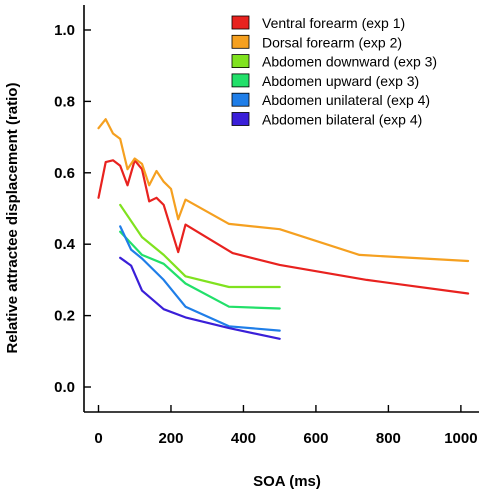  What do you see at coordinates (315, 438) in the screenshot?
I see `x-tick-label: 600` at bounding box center [315, 438].